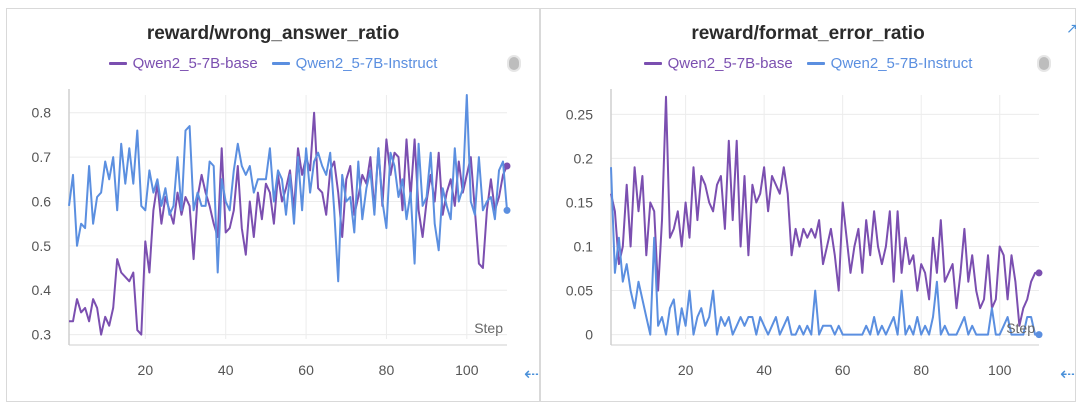 The width and height of the screenshot is (1080, 408). I want to click on y-tick-label: 0.1, so click(584, 247).